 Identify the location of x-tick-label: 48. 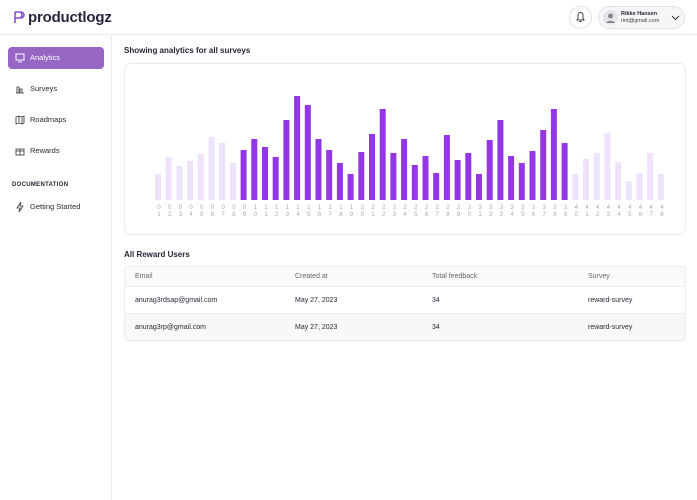
(661, 212).